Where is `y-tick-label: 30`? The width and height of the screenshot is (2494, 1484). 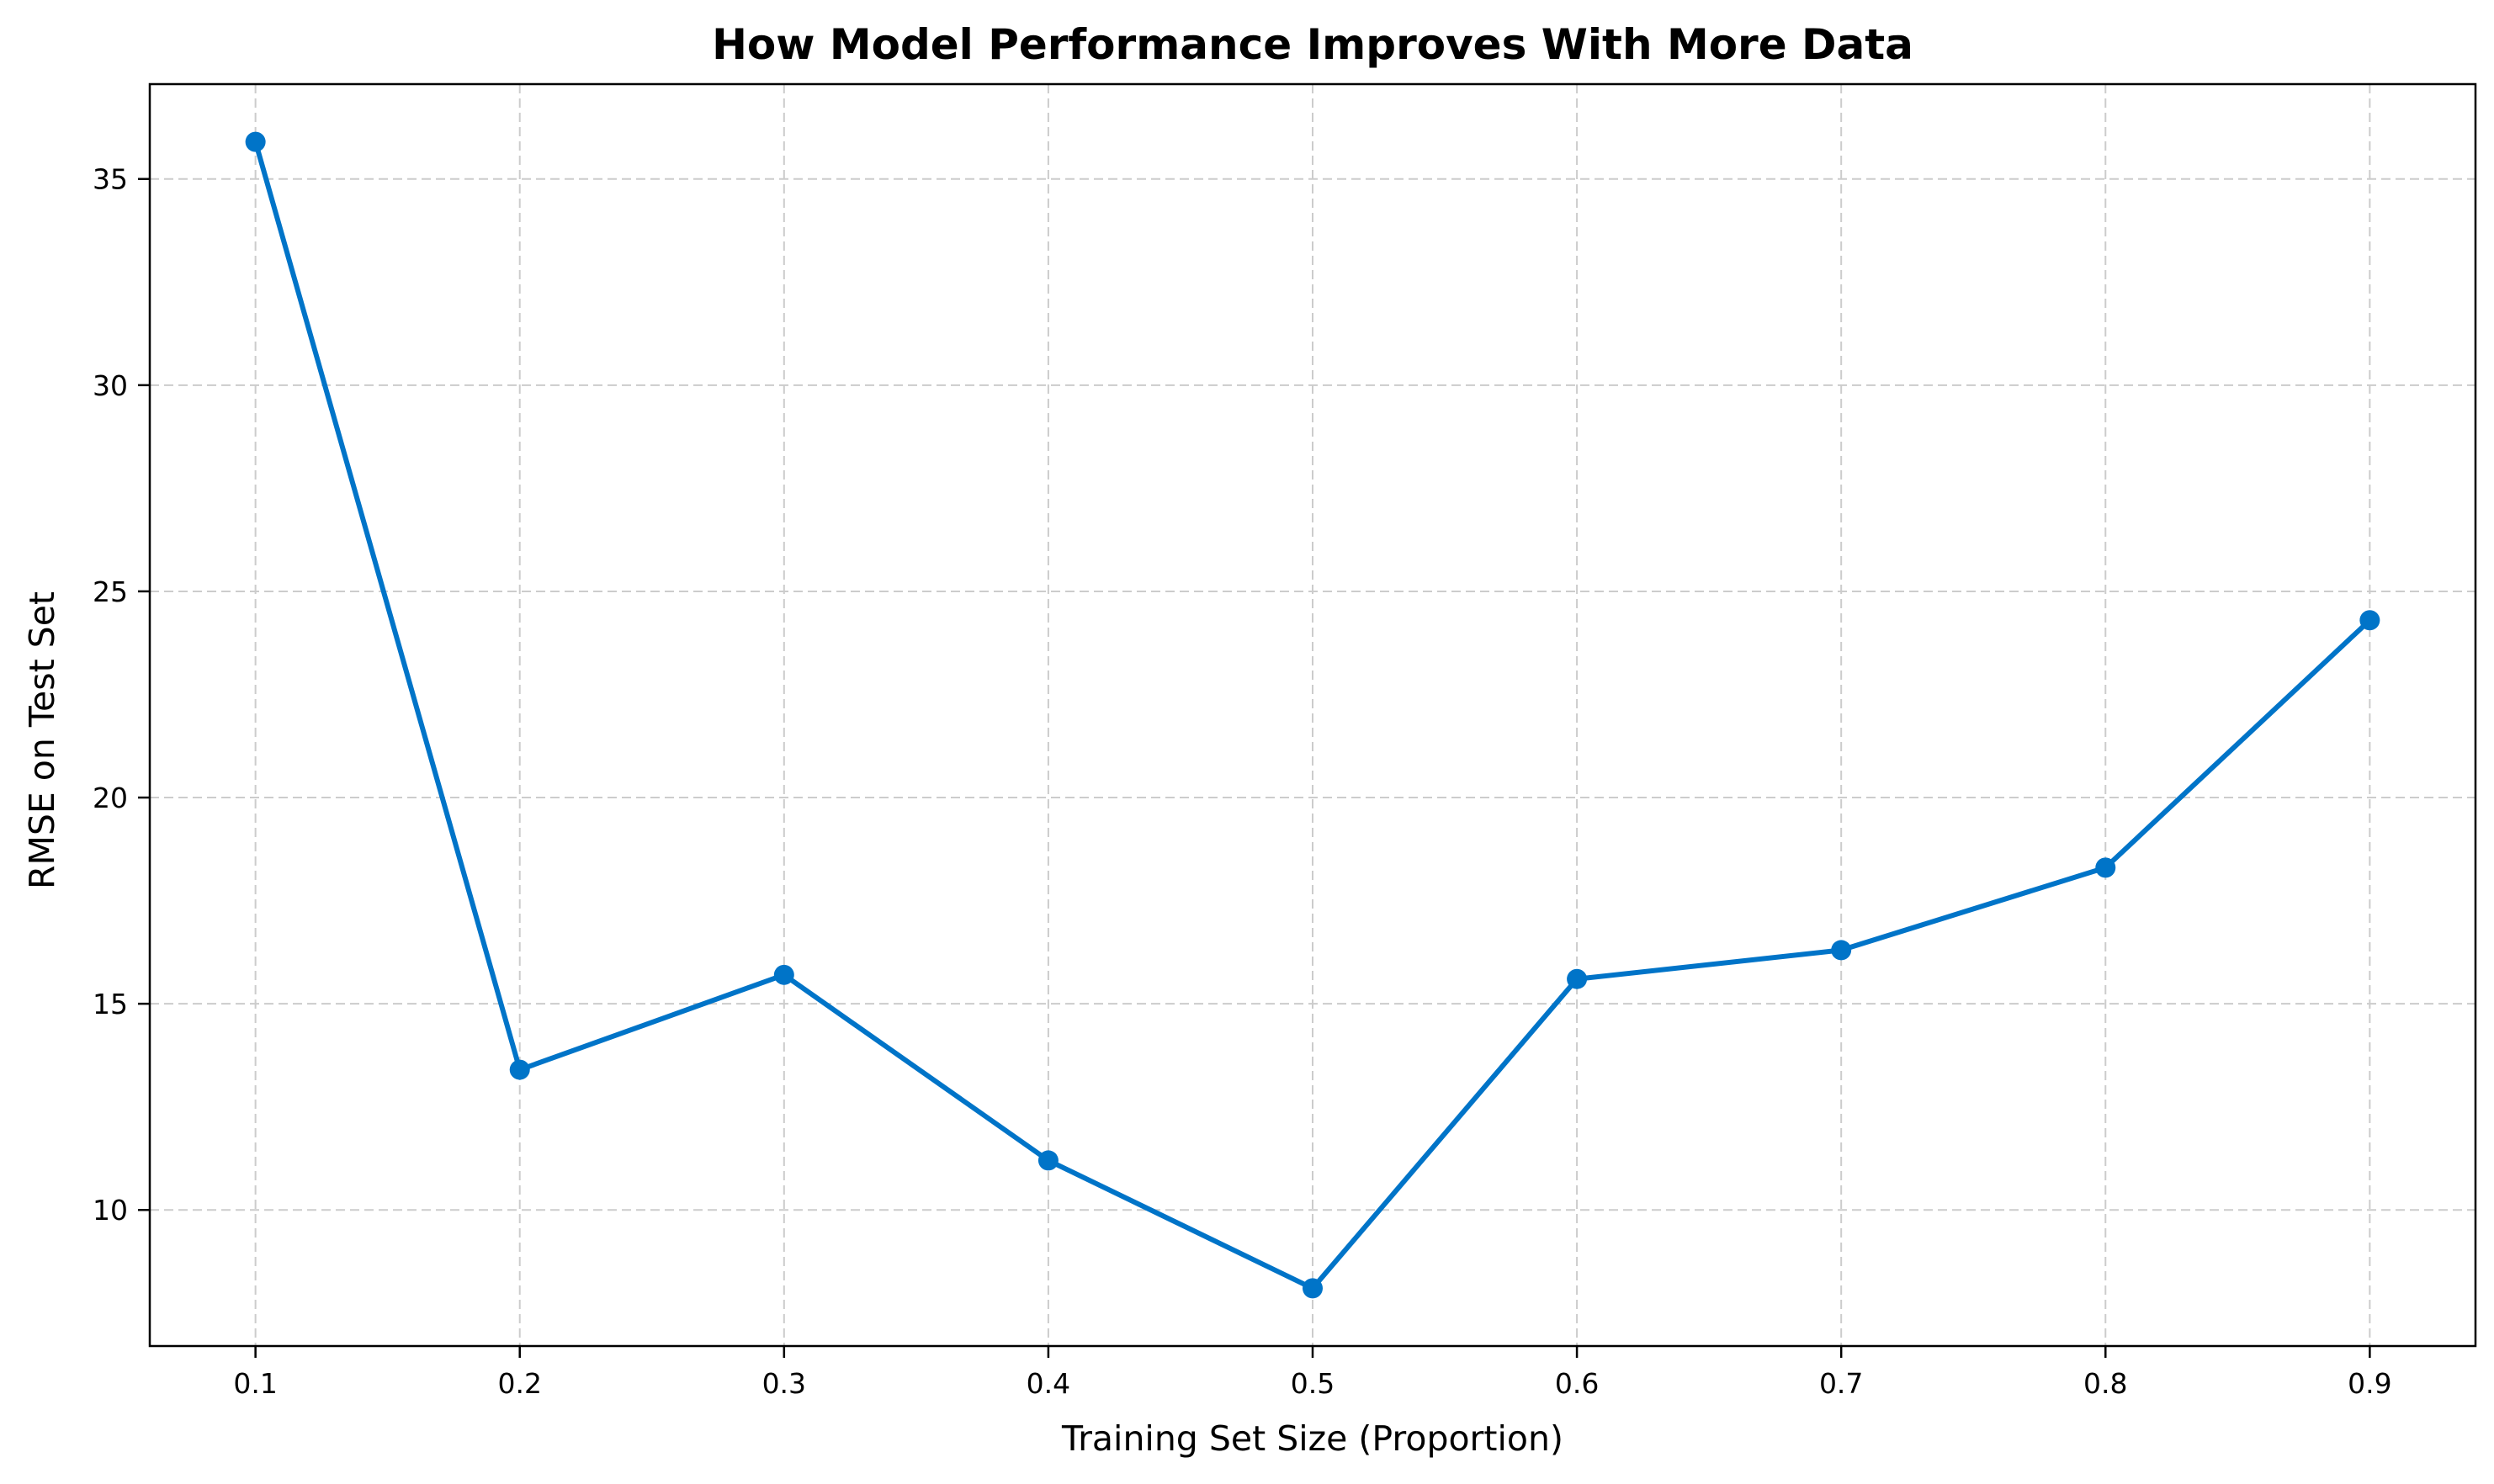
y-tick-label: 30 is located at coordinates (111, 385).